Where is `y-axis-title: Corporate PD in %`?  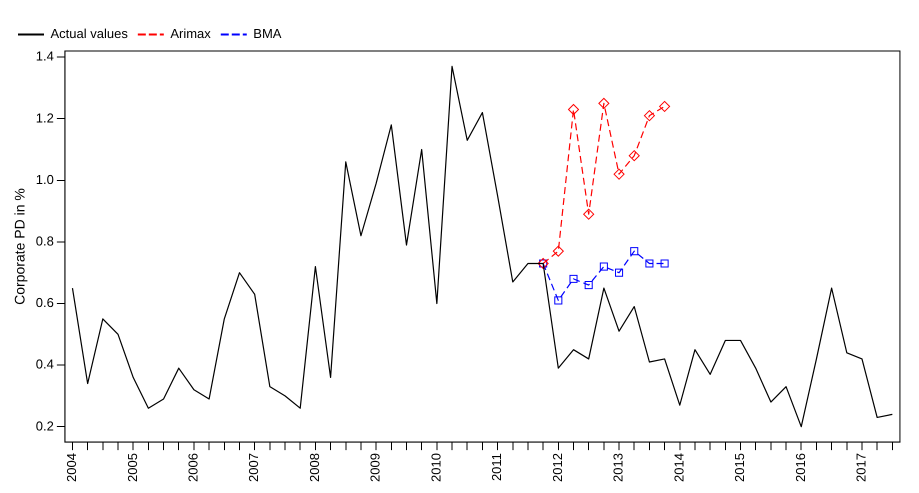
y-axis-title: Corporate PD in % is located at coordinates (19, 246).